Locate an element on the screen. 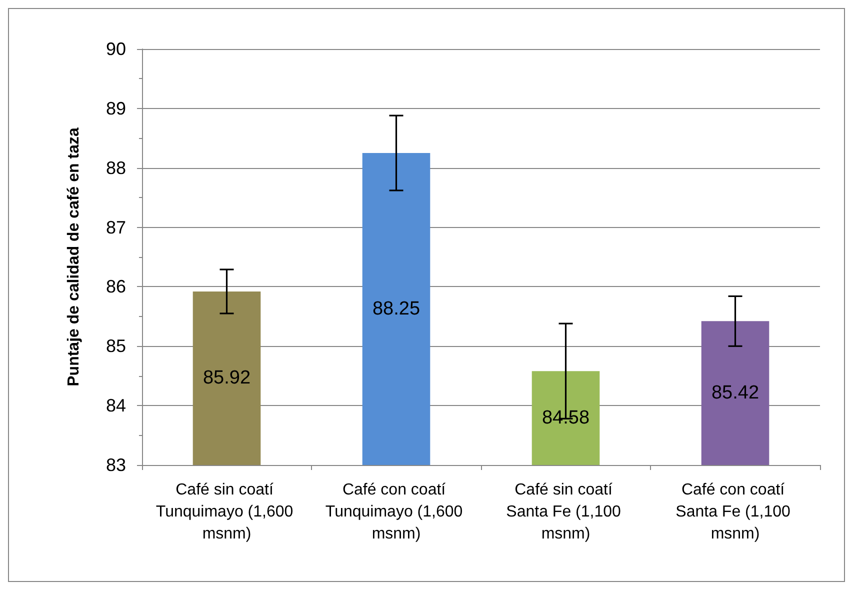 The height and width of the screenshot is (590, 853). y-tick-label: 84 is located at coordinates (116, 406).